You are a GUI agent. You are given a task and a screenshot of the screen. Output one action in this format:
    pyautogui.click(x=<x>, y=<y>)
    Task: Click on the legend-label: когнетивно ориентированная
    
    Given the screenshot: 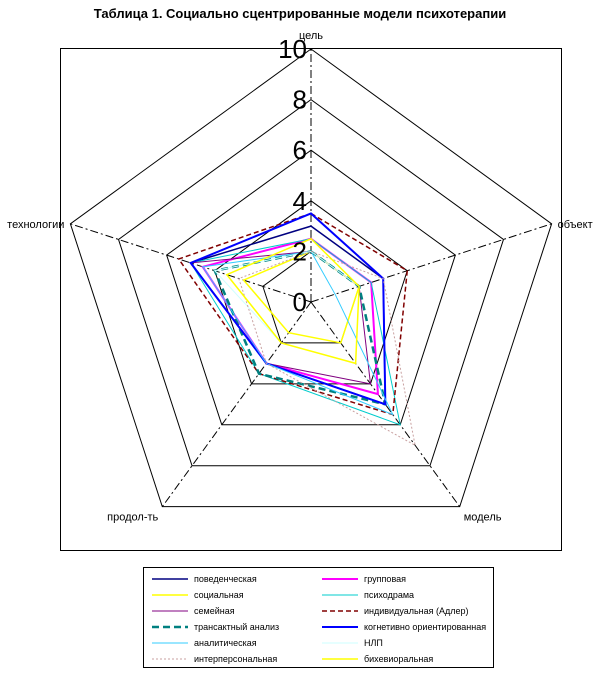 What is the action you would take?
    pyautogui.click(x=425, y=627)
    